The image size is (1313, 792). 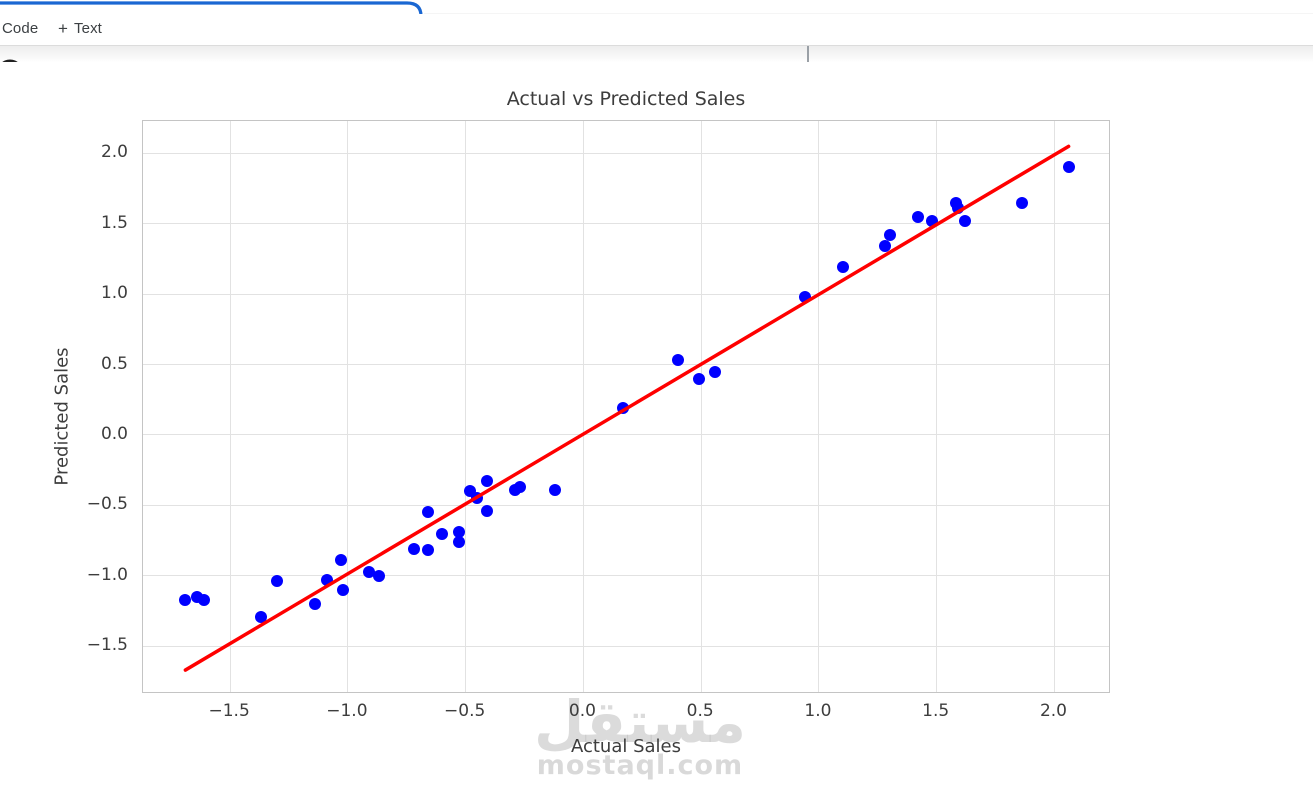 I want to click on add-code-label: Code, so click(x=20, y=28).